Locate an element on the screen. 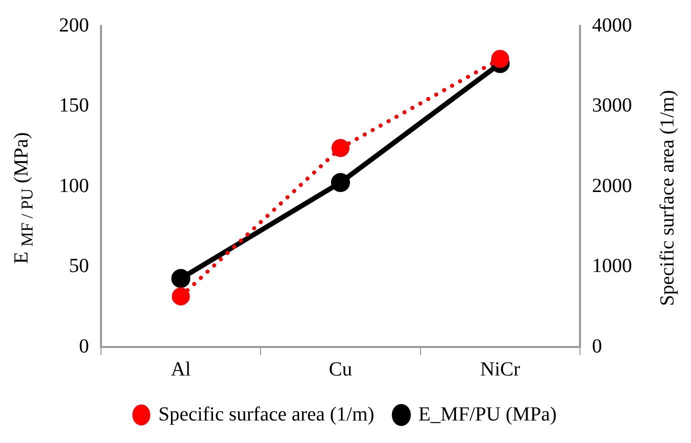 The width and height of the screenshot is (691, 443). legend-label: E_MF/PU (MPa) is located at coordinates (487, 414).